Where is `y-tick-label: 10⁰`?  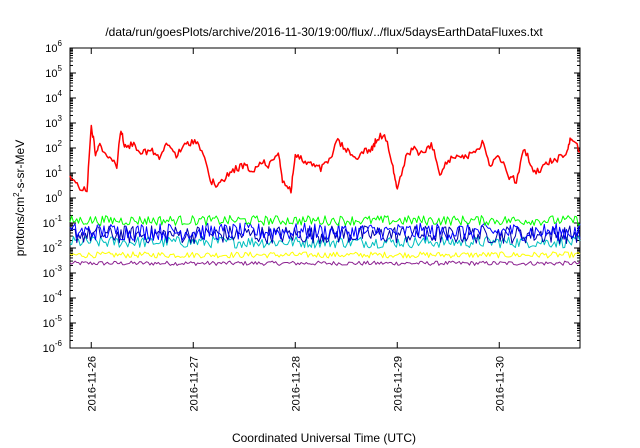
y-tick-label: 10⁰ is located at coordinates (53, 197).